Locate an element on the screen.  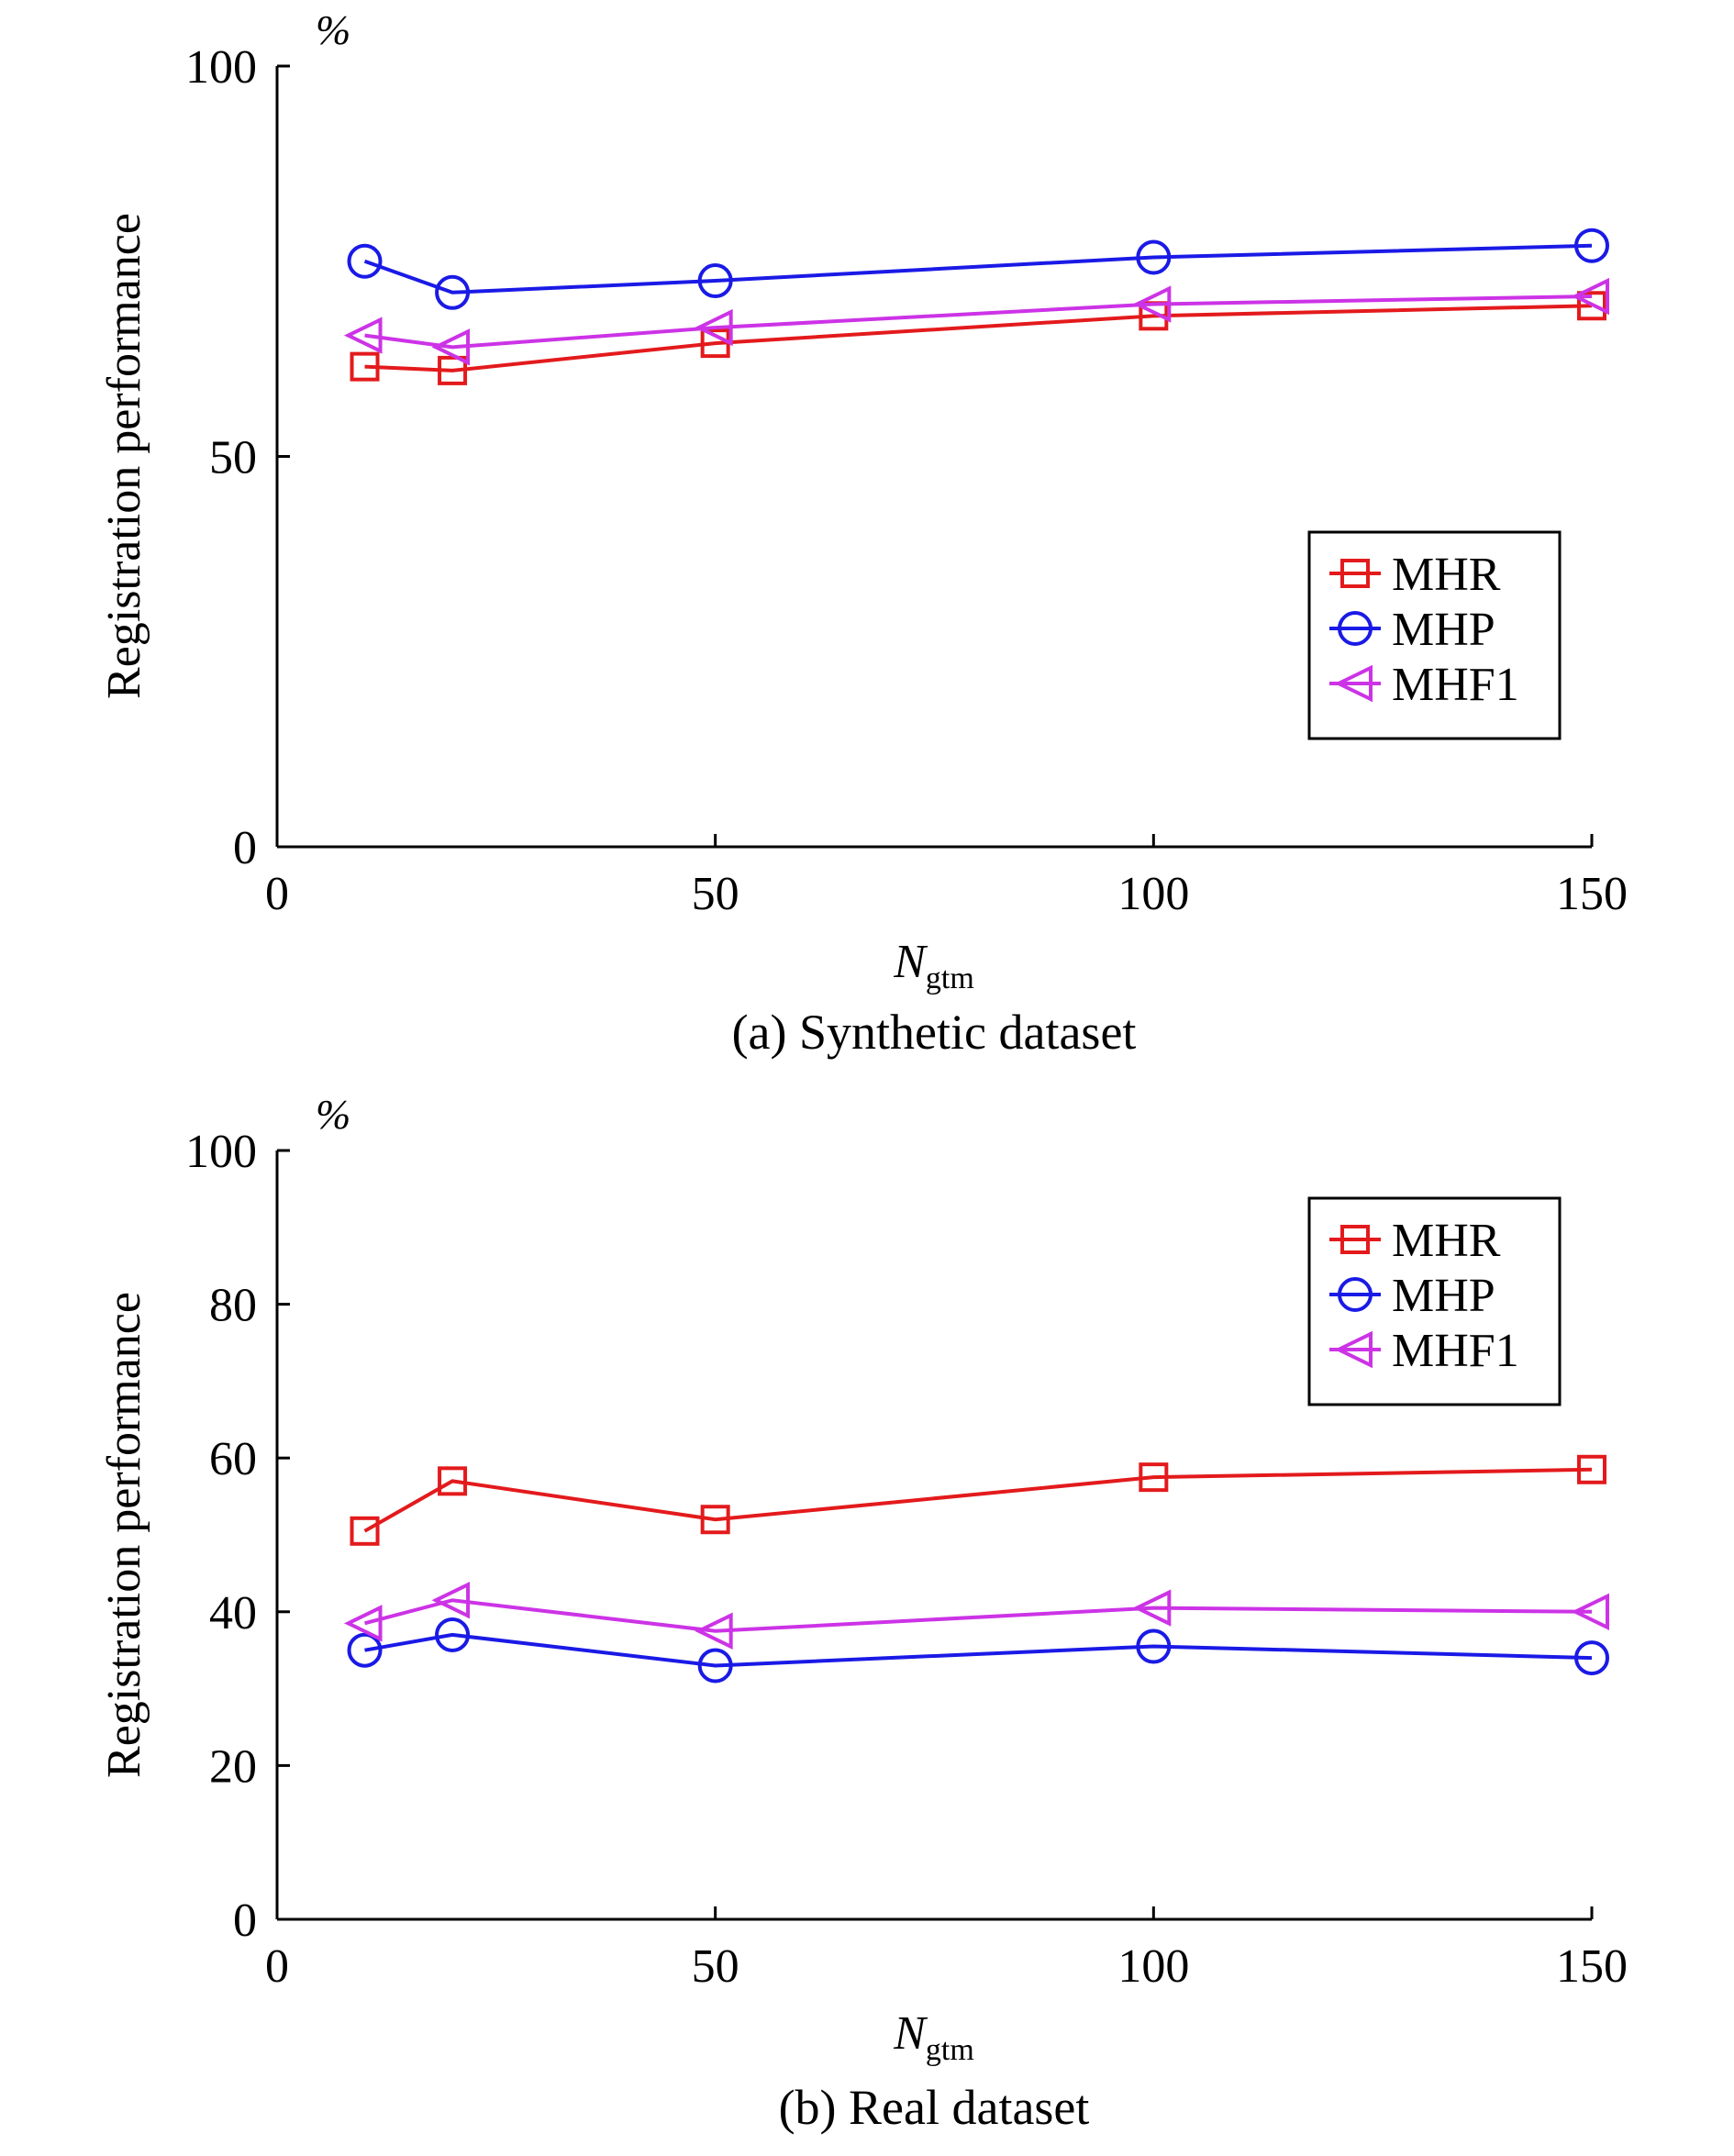
y-tick-label: 50 is located at coordinates (233, 458).